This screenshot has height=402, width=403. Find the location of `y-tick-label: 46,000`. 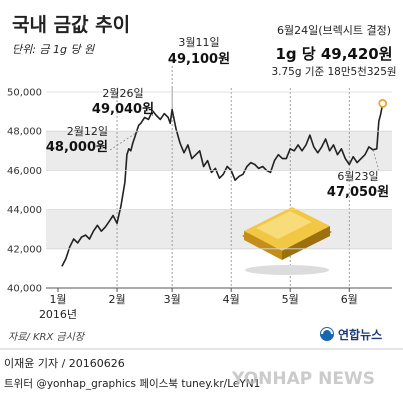

y-tick-label: 46,000 is located at coordinates (24, 171).